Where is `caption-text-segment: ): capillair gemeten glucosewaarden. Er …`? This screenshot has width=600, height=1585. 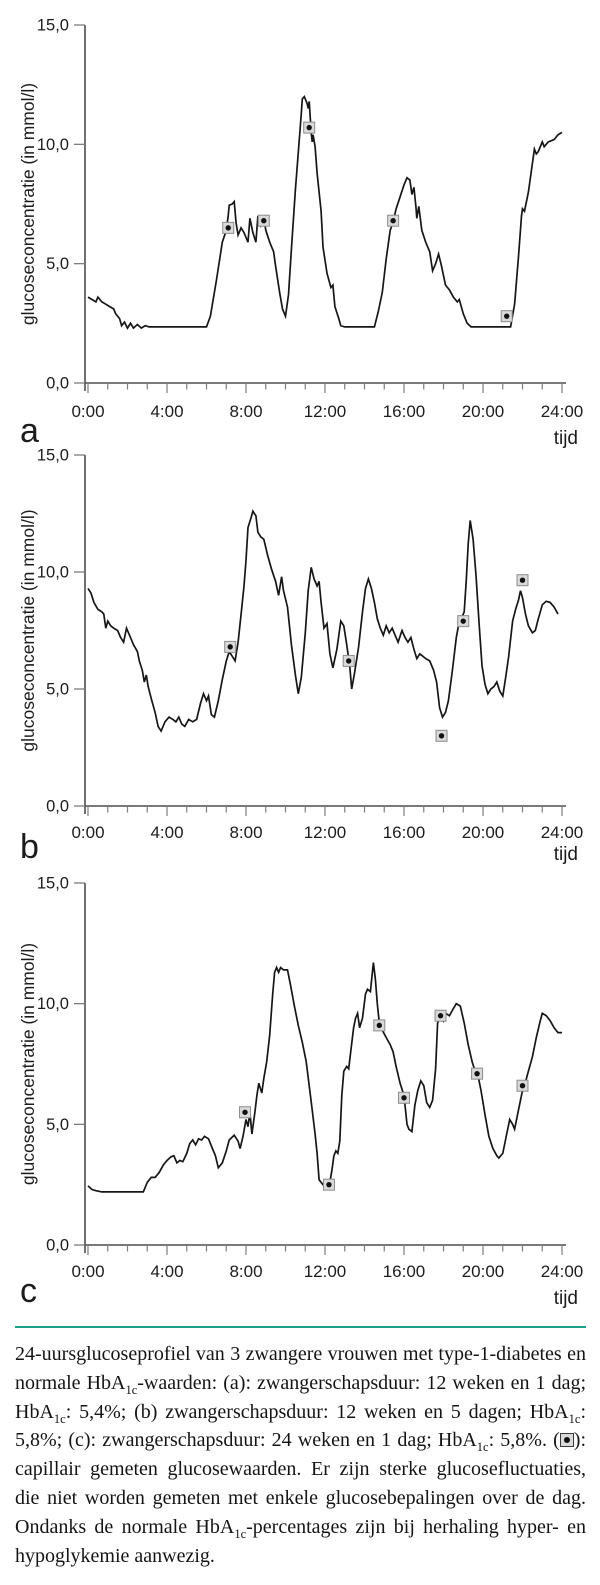 caption-text-segment: ): capillair gemeten glucosewaarden. Er … is located at coordinates (300, 1483).